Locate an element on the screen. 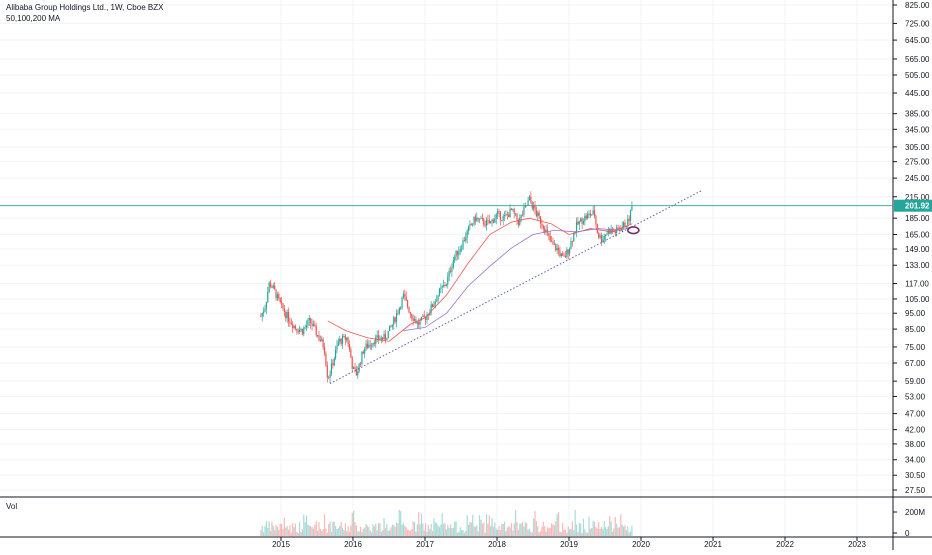  volume-label: Vol is located at coordinates (12, 506).